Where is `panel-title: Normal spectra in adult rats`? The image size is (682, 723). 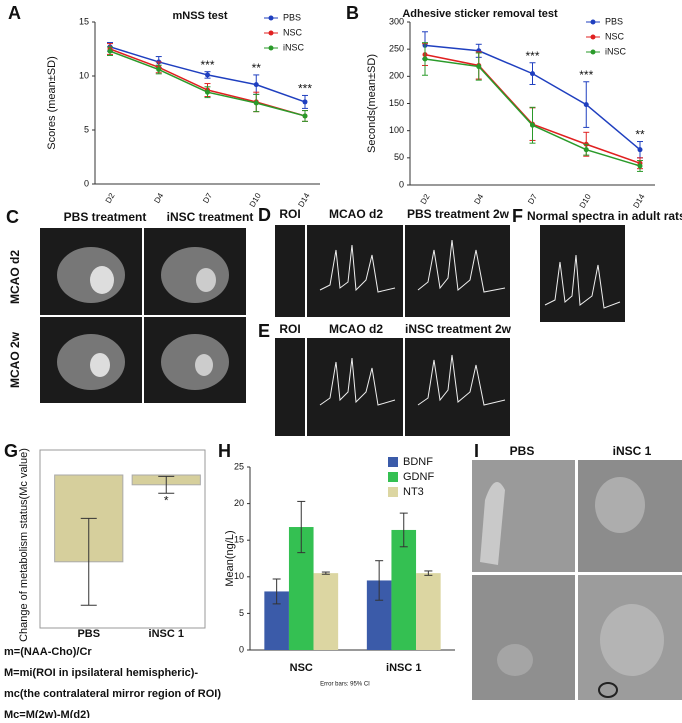
panel-title: Normal spectra in adult rats is located at coordinates (604, 216).